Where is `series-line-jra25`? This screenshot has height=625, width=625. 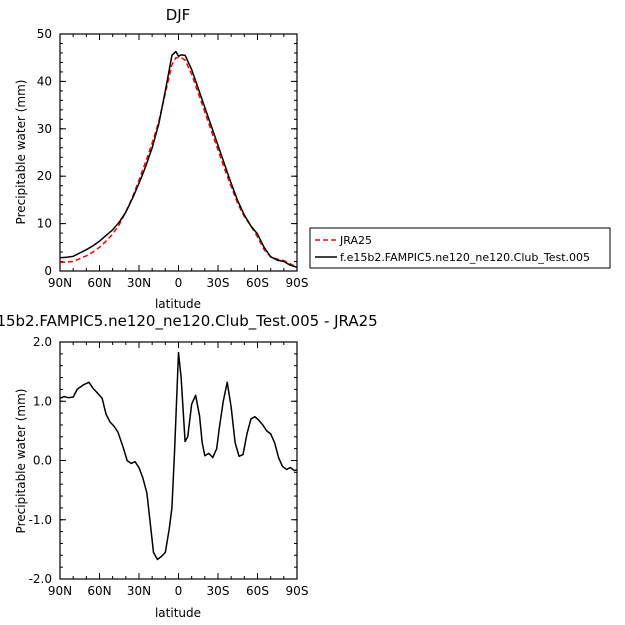 series-line-jra25 is located at coordinates (178, 162).